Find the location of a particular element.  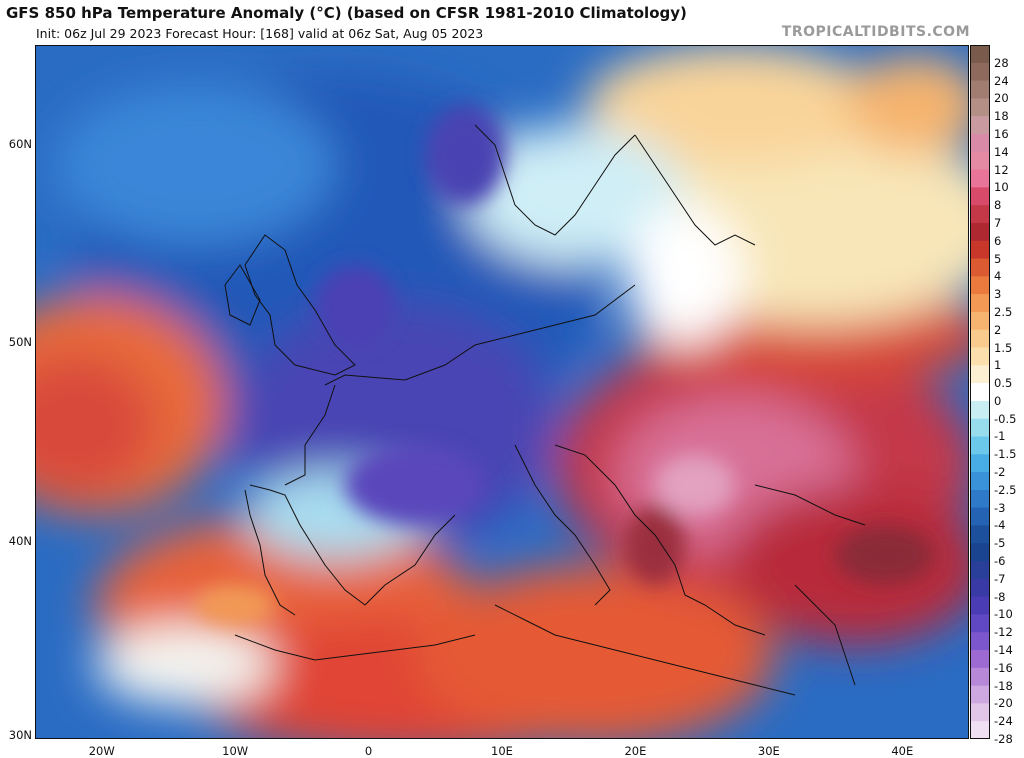

colorbar-label: -2 is located at coordinates (1000, 472).